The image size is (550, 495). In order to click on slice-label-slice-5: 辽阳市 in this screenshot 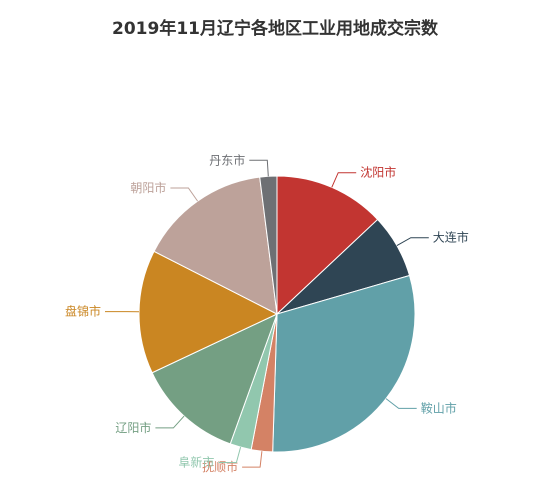, I will do `click(133, 427)`.